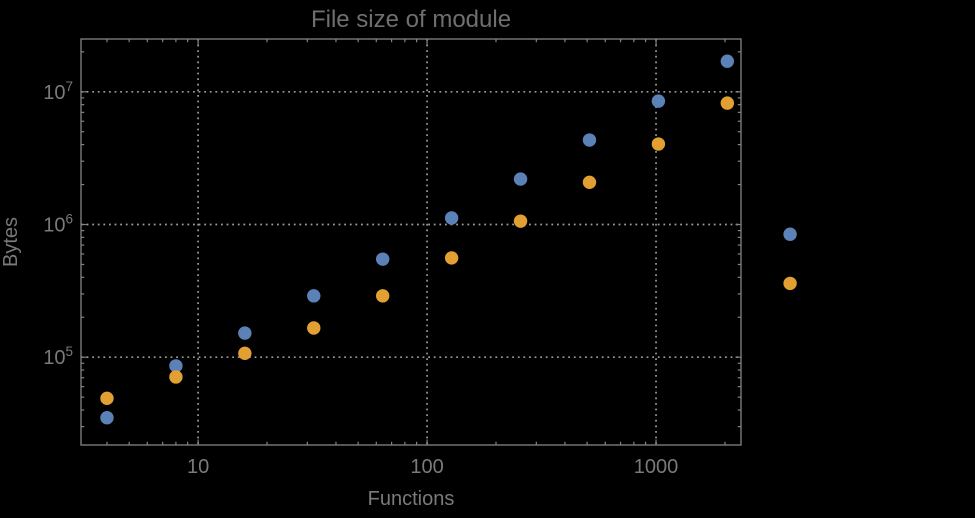  Describe the element at coordinates (11, 242) in the screenshot. I see `y-axis-label: Bytes` at that location.